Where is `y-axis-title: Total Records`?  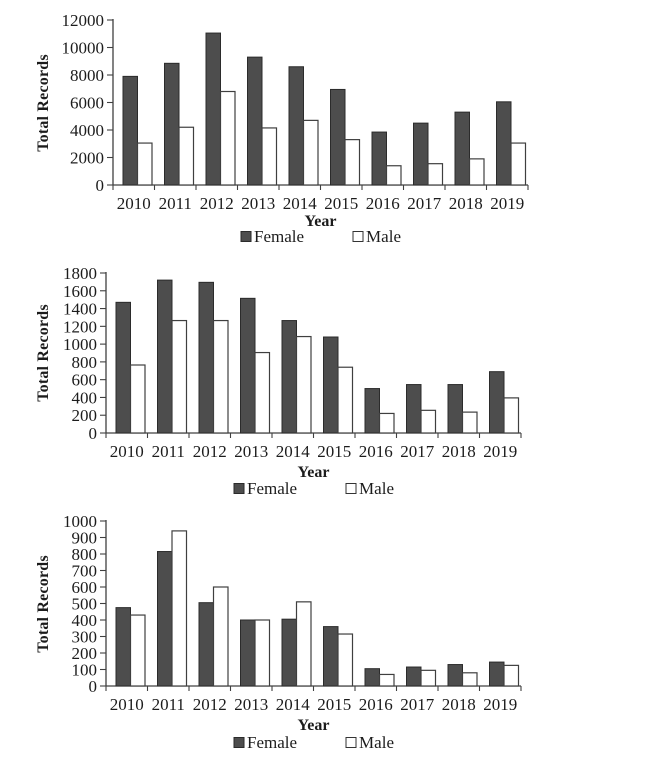 y-axis-title: Total Records is located at coordinates (43, 353).